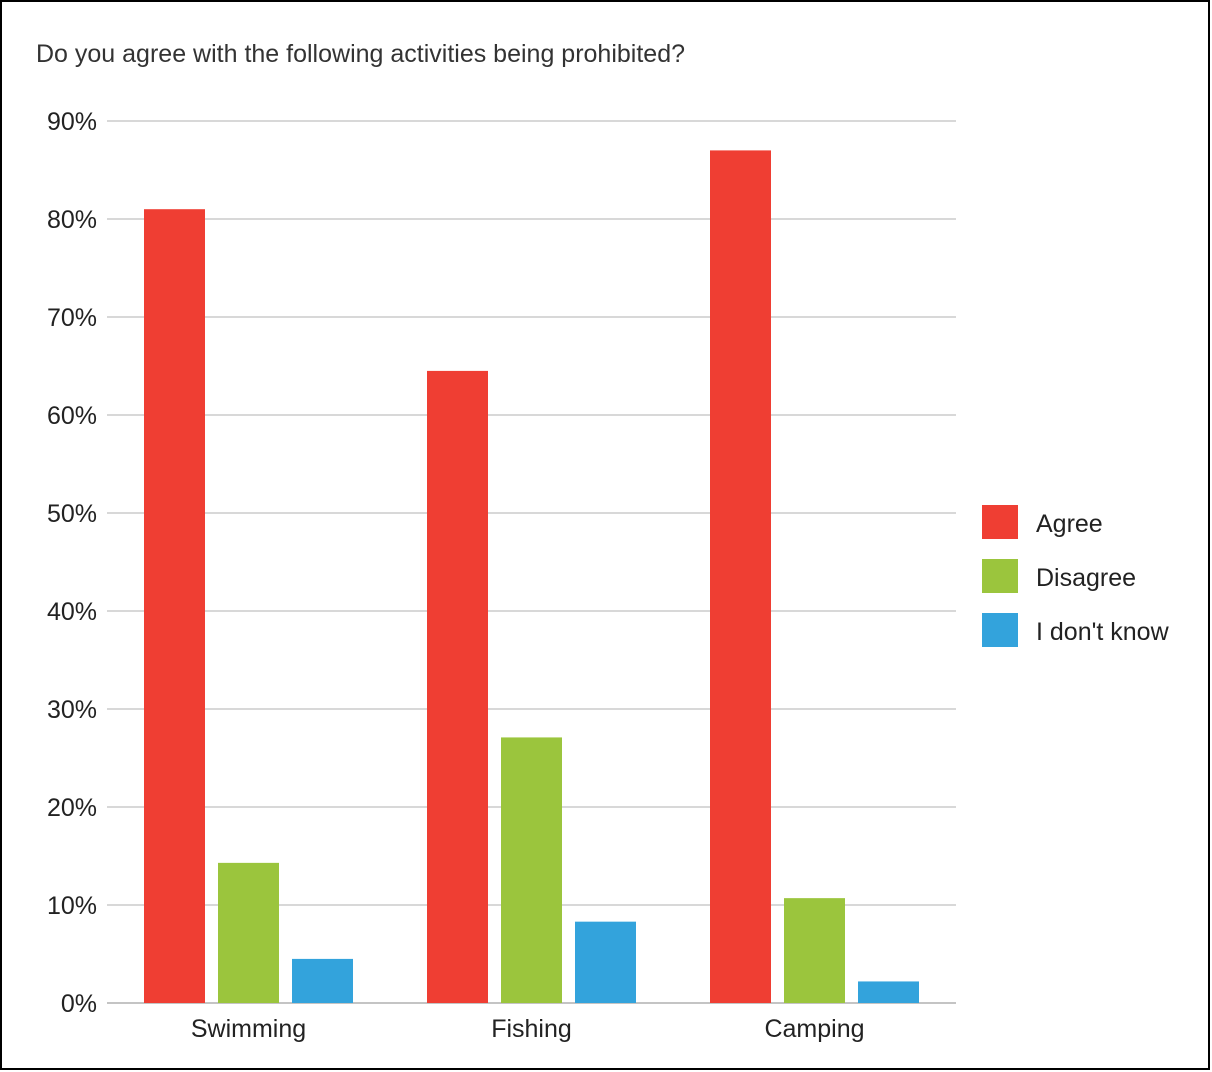 Image resolution: width=1212 pixels, height=1072 pixels. I want to click on y-tick-label: 80%, so click(72, 220).